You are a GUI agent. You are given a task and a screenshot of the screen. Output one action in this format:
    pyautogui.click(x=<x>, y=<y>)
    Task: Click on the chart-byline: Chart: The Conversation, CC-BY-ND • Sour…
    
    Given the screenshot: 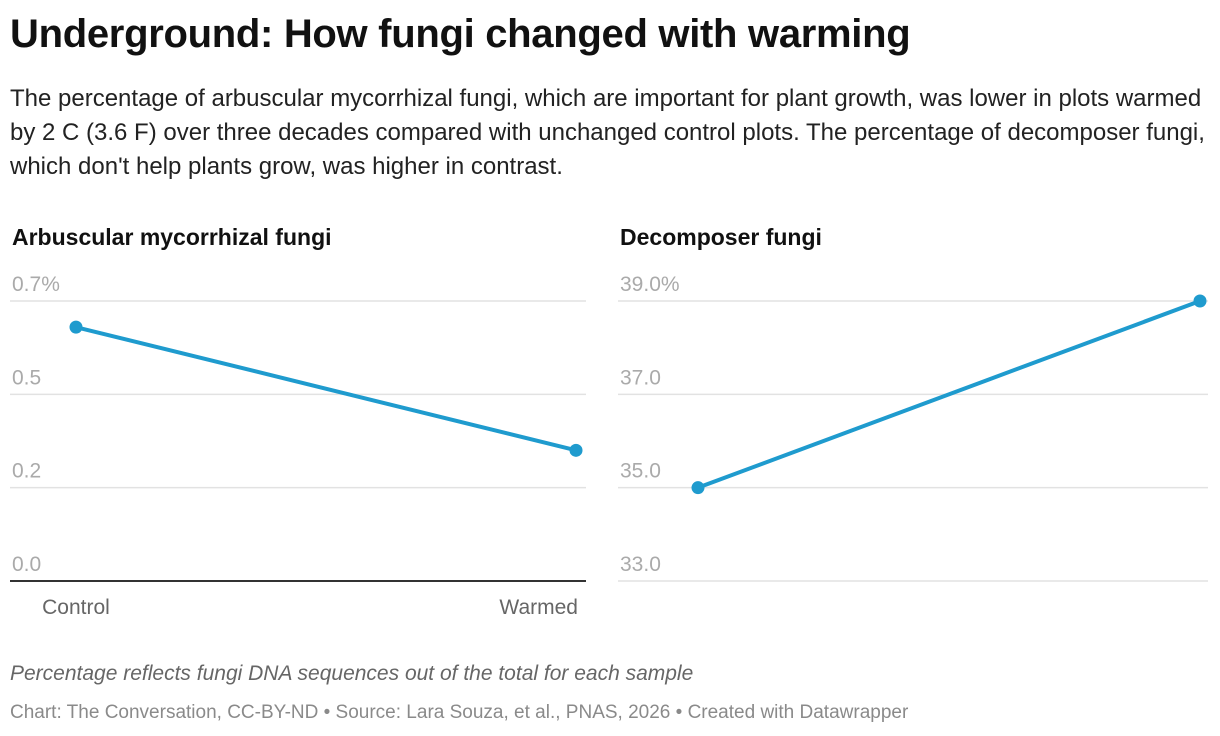 What is the action you would take?
    pyautogui.click(x=459, y=712)
    